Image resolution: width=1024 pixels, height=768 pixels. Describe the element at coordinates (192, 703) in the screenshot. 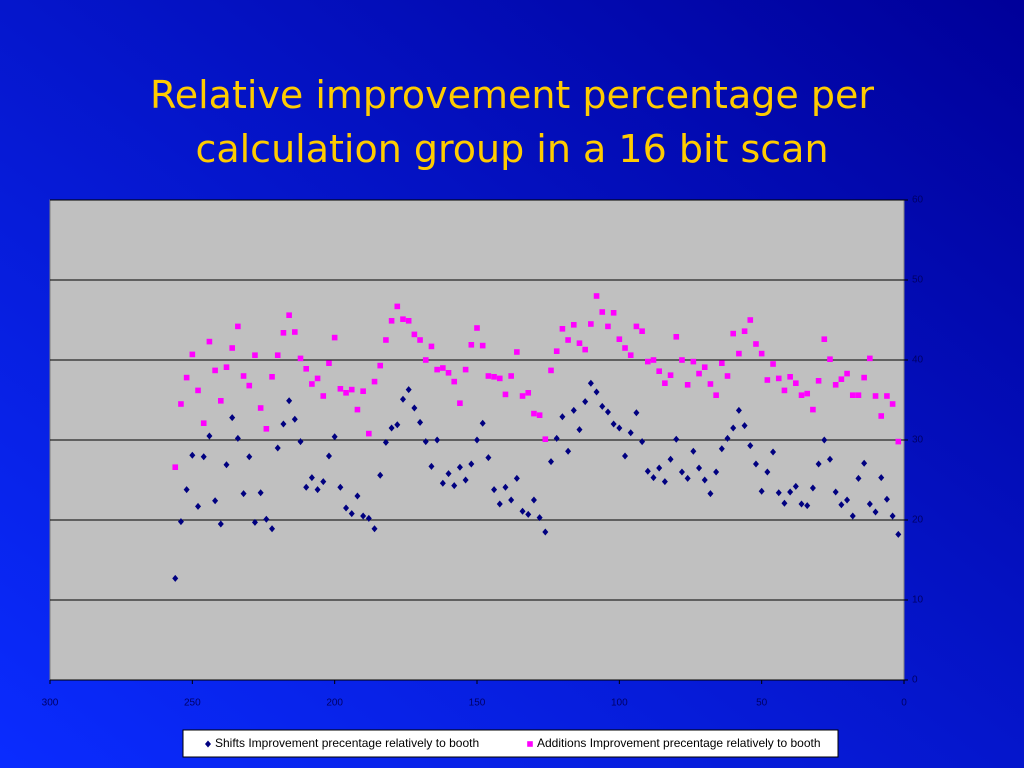

I see `x-tick-label: 250` at that location.